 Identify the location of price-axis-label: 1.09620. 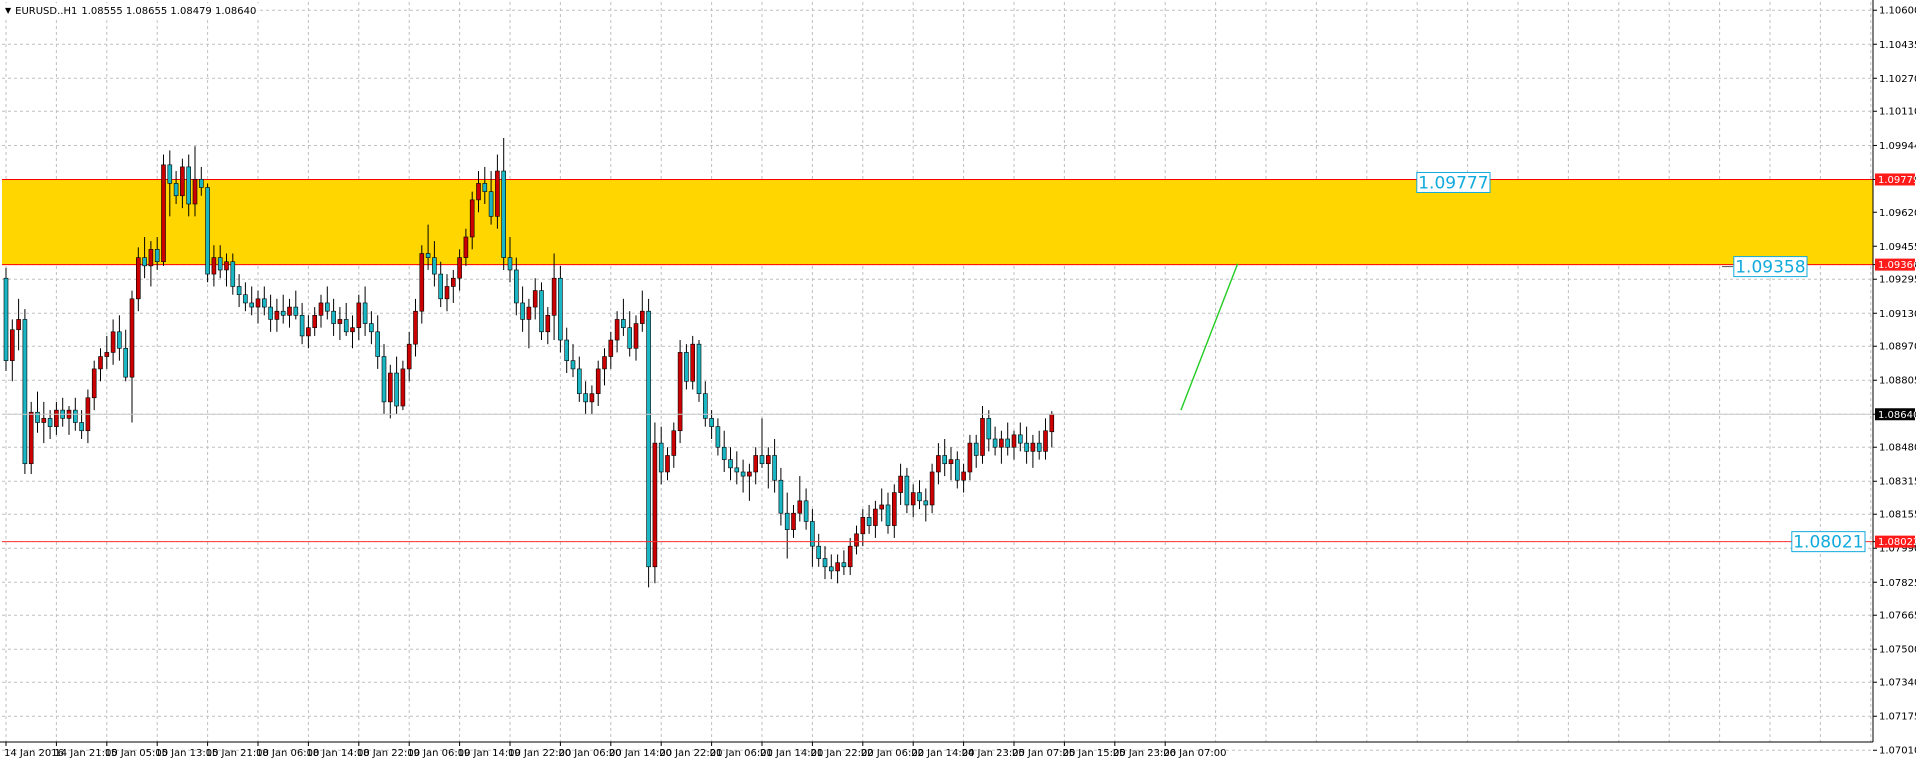
(1897, 213).